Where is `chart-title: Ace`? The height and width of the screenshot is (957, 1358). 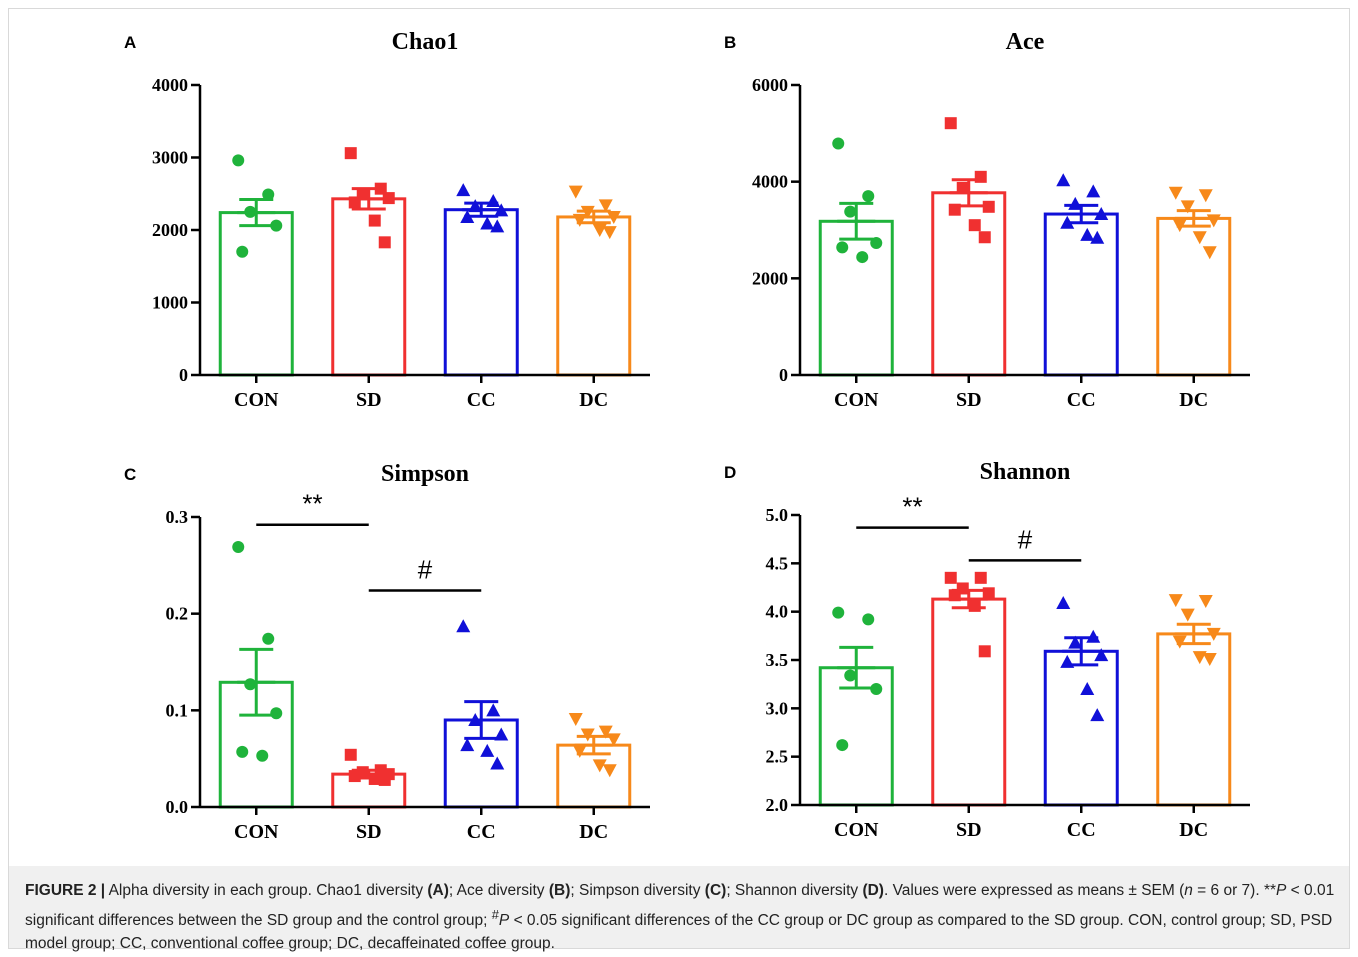
chart-title: Ace is located at coordinates (1025, 42).